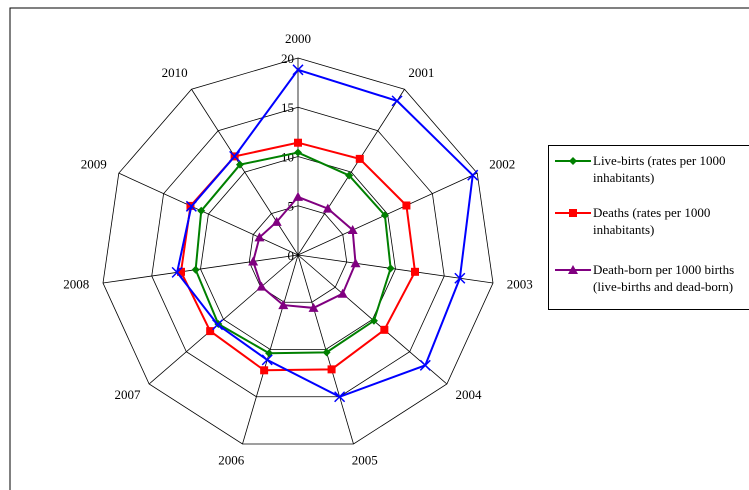 The height and width of the screenshot is (490, 749). Describe the element at coordinates (298, 38) in the screenshot. I see `category-label: 2000` at that location.